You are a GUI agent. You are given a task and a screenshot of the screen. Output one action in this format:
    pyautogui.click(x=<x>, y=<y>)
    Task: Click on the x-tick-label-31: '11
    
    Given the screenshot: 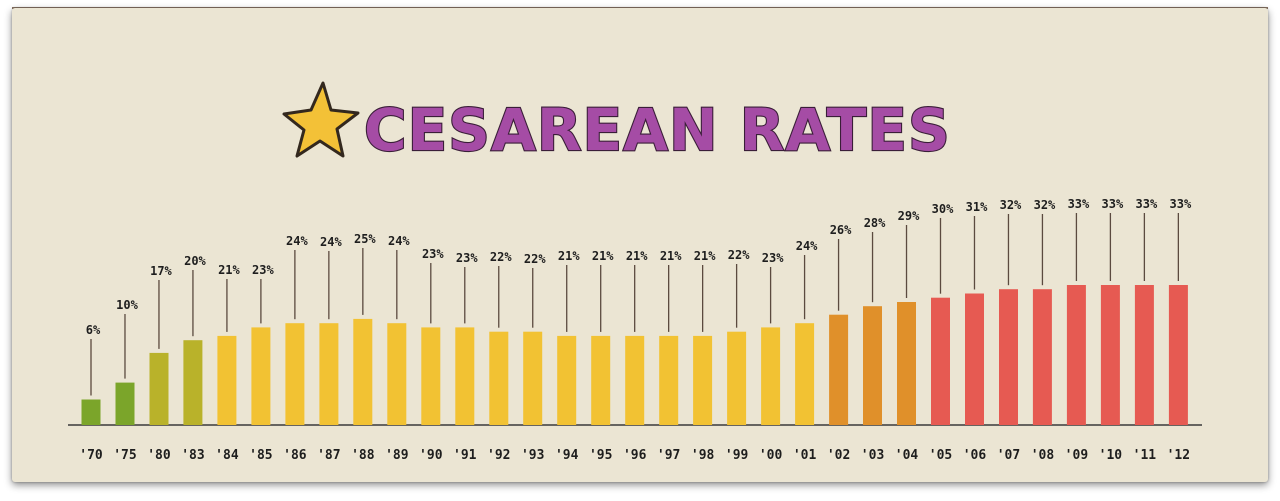 What is the action you would take?
    pyautogui.click(x=1145, y=455)
    